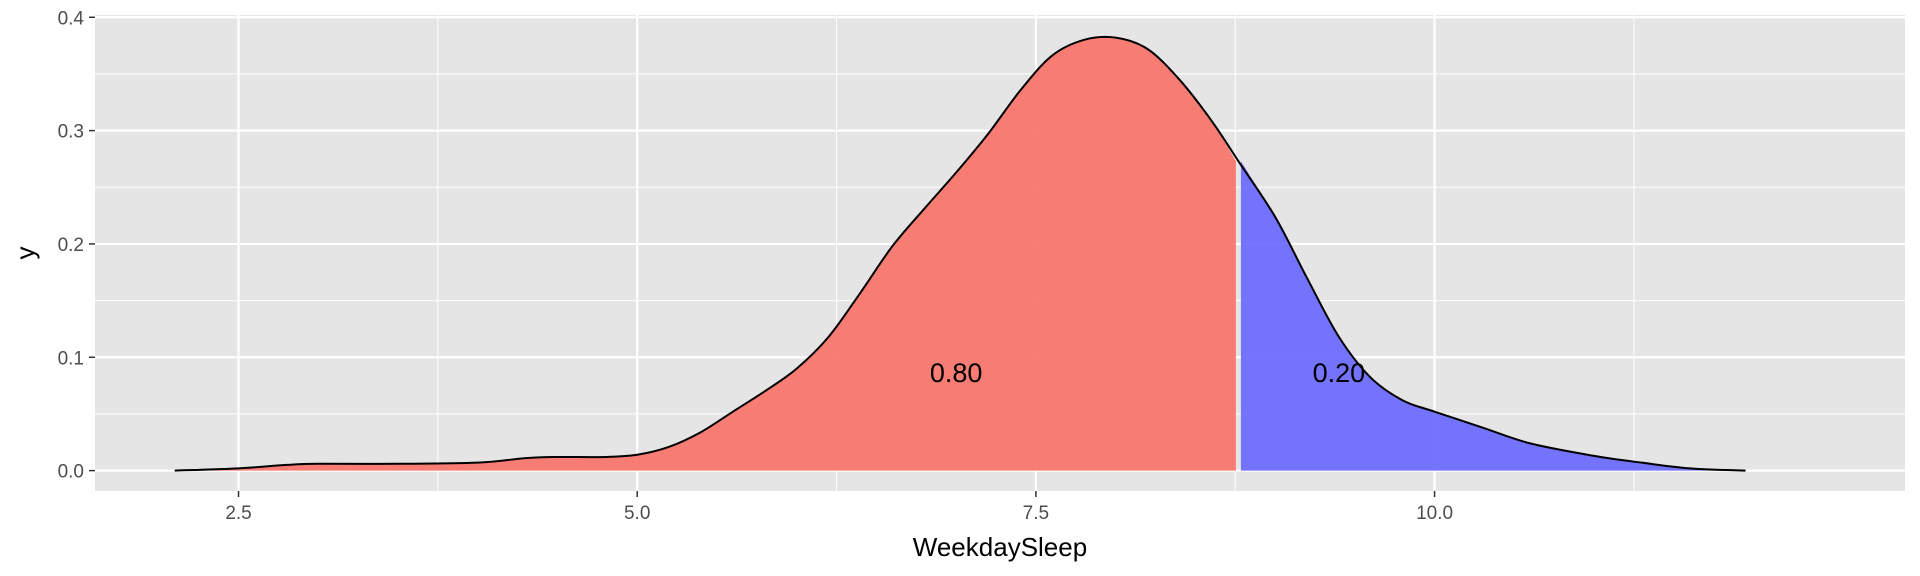 The height and width of the screenshot is (576, 1920). What do you see at coordinates (1434, 513) in the screenshot?
I see `x-tick-label: 10.0` at bounding box center [1434, 513].